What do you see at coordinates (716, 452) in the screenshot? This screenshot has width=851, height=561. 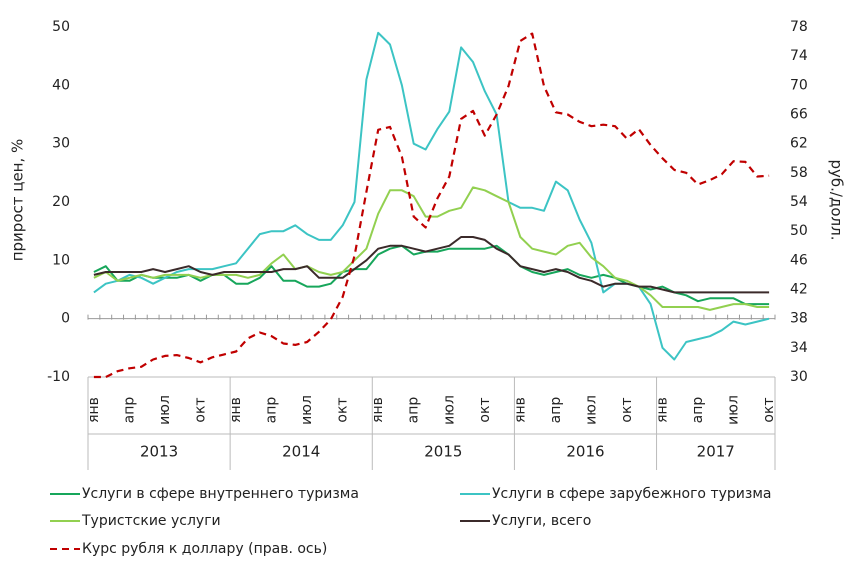 I see `year-label: 2017` at bounding box center [716, 452].